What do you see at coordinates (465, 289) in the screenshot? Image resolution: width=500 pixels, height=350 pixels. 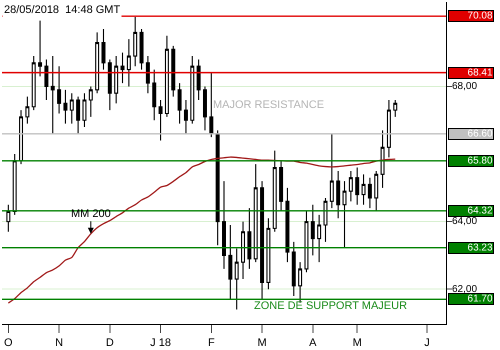 I see `y-tick-label: 62,00` at bounding box center [465, 289].